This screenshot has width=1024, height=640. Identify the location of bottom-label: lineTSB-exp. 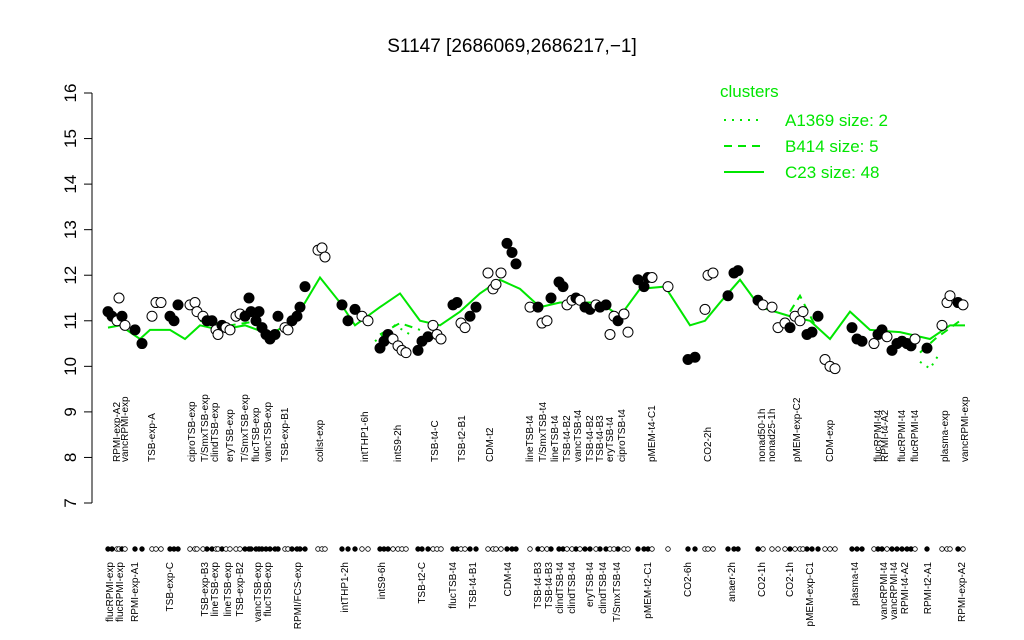
(215, 589).